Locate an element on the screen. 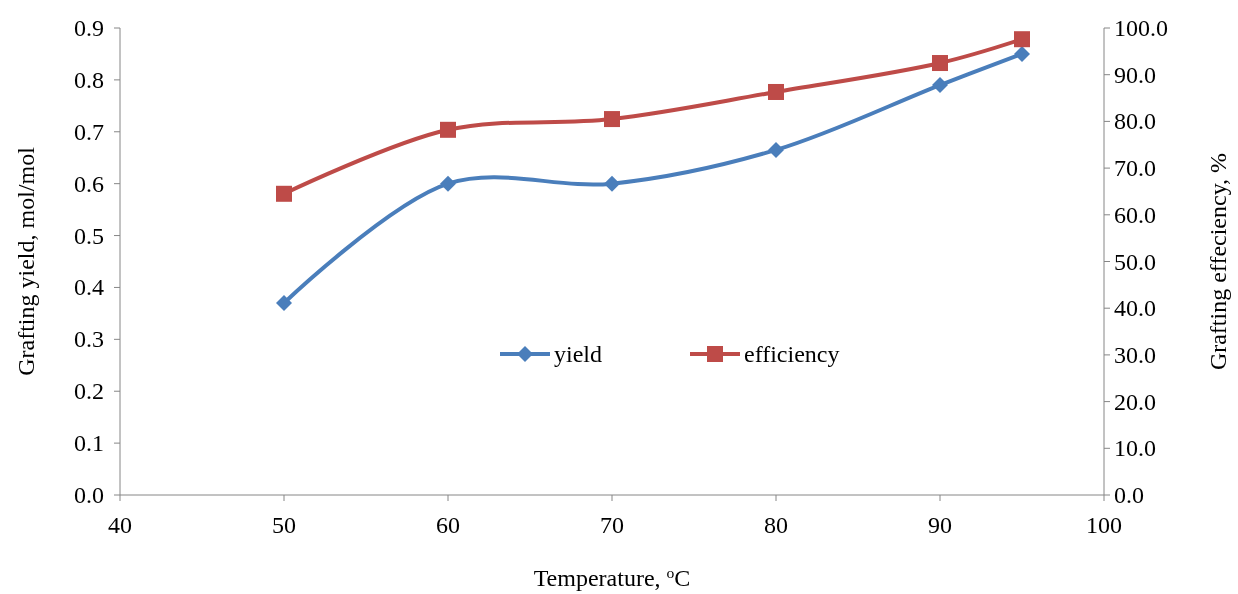 This screenshot has width=1238, height=594. y2-tick-label: 50.0 is located at coordinates (1135, 261).